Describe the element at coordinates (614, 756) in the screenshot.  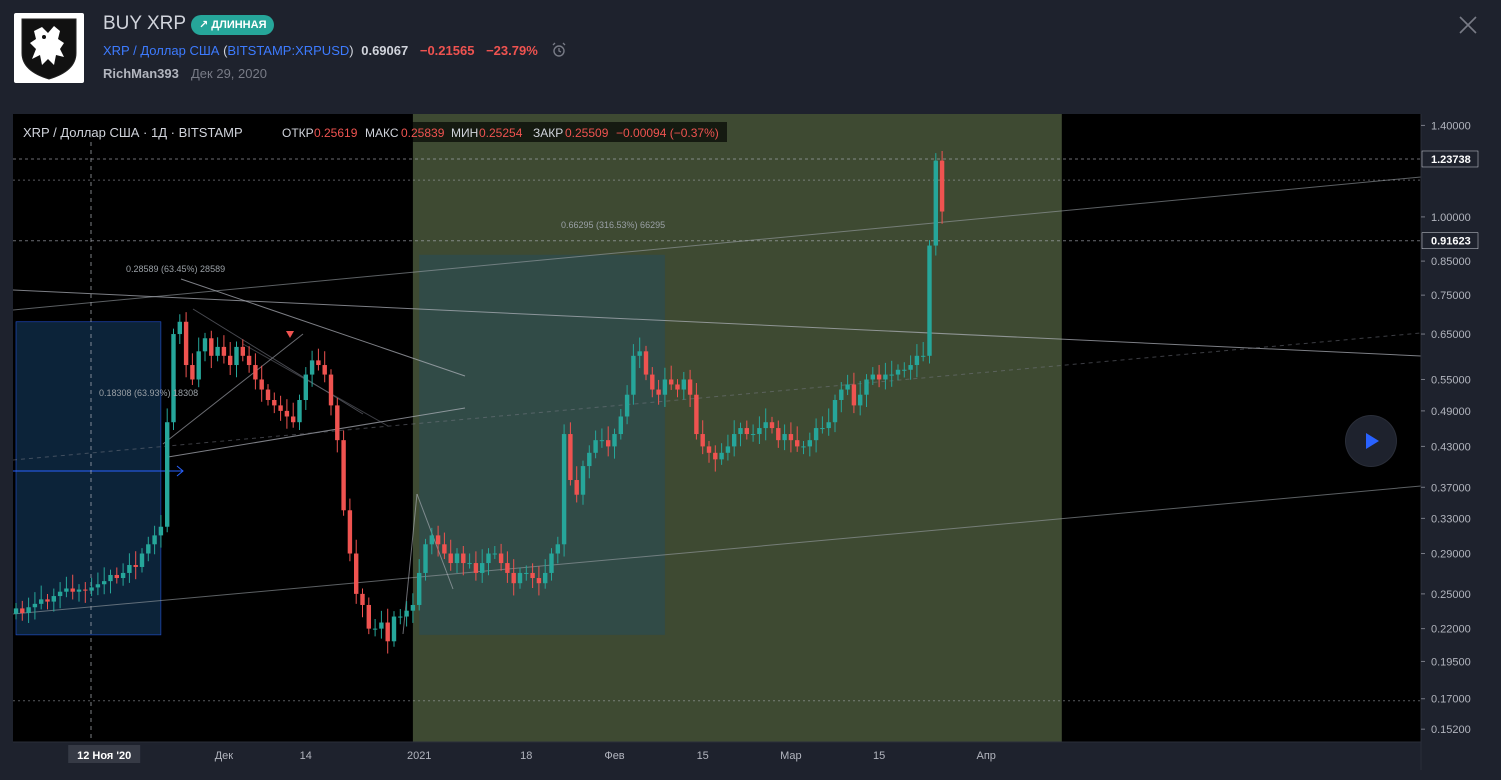
I see `x-tick-label: Фев` at that location.